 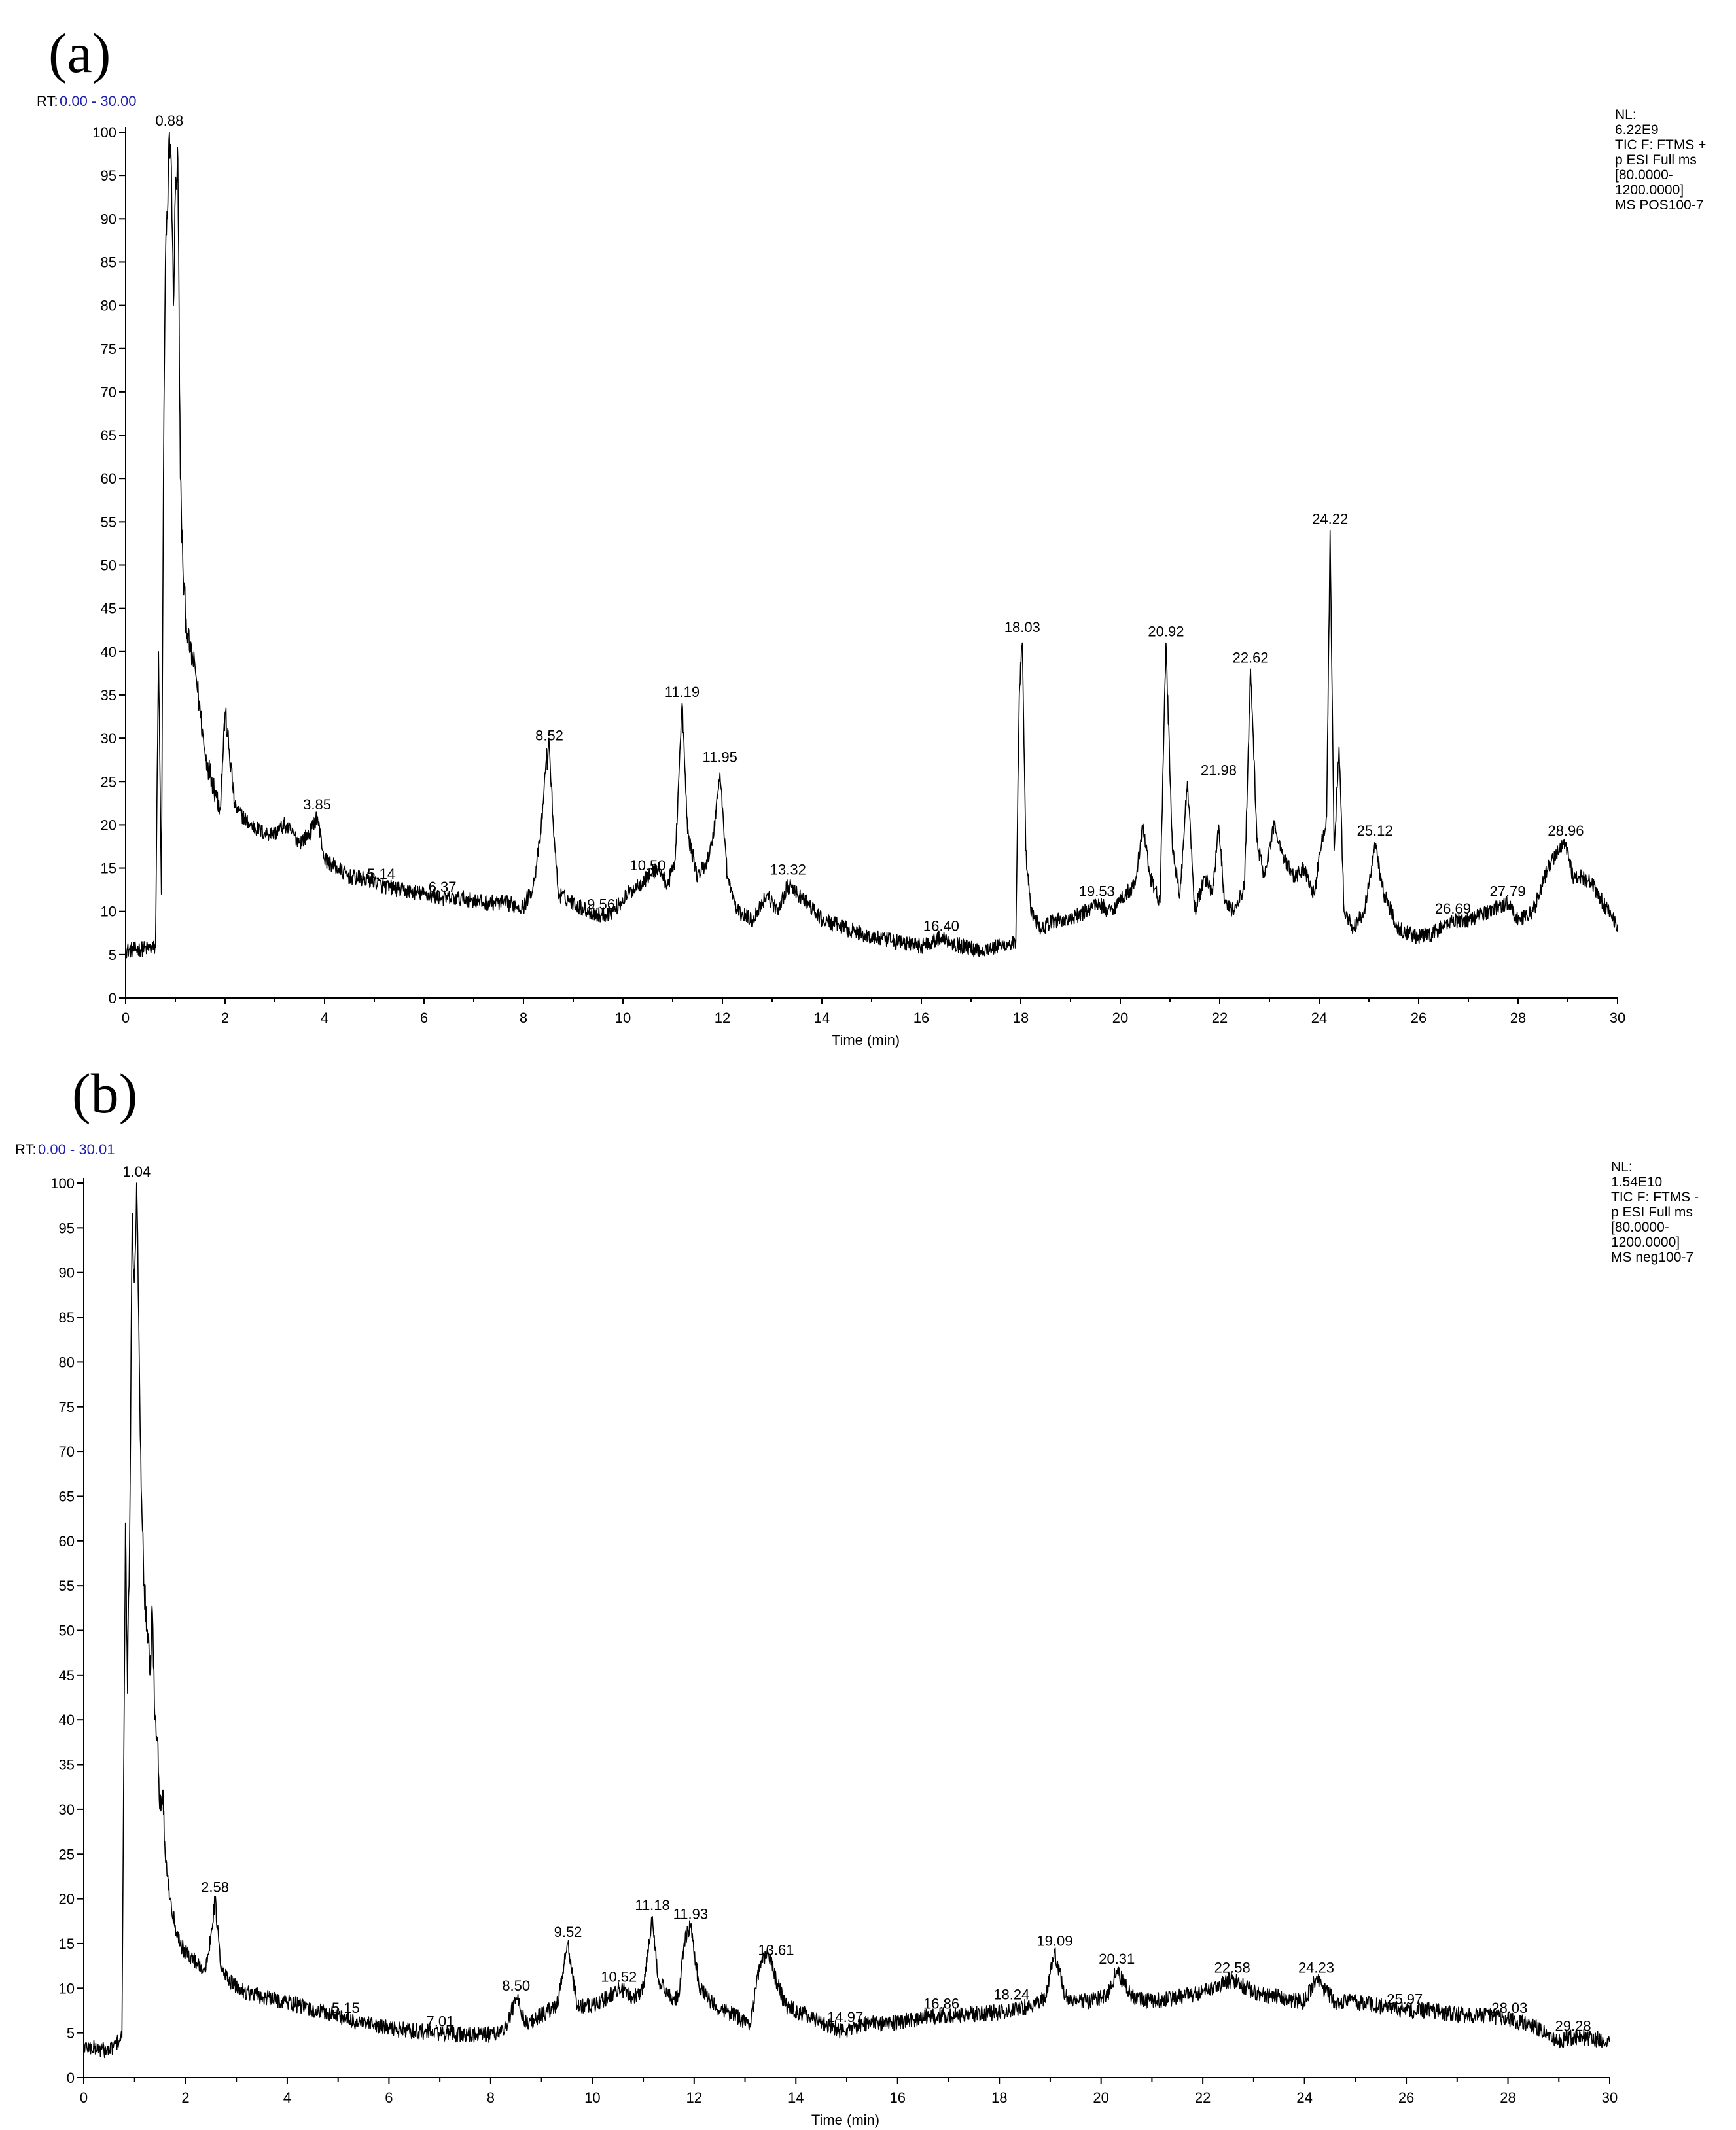 What do you see at coordinates (682, 692) in the screenshot?
I see `peak-label: 11.19` at bounding box center [682, 692].